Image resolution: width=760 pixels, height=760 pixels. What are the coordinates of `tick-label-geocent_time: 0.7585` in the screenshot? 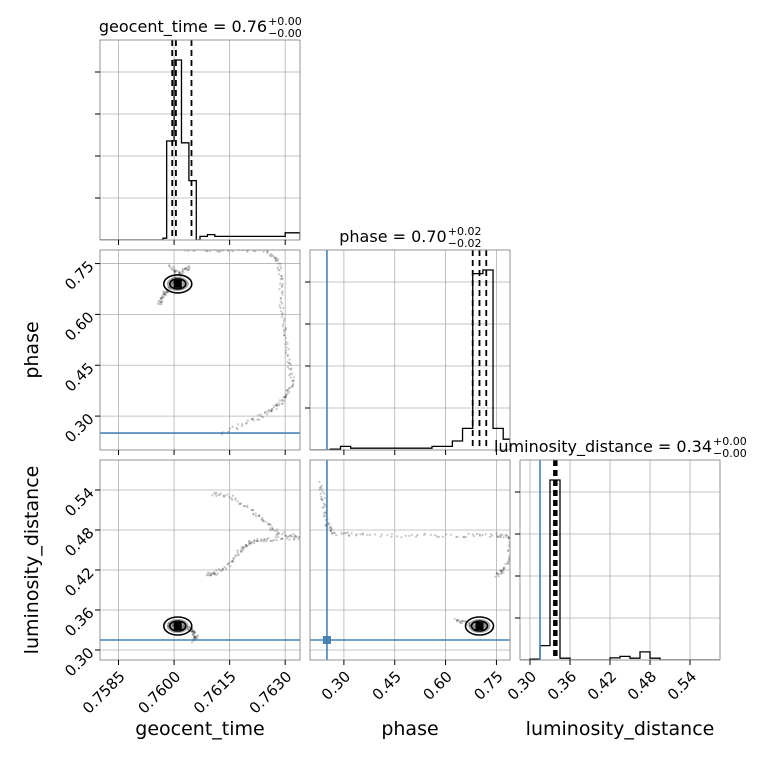 It's located at (104, 693).